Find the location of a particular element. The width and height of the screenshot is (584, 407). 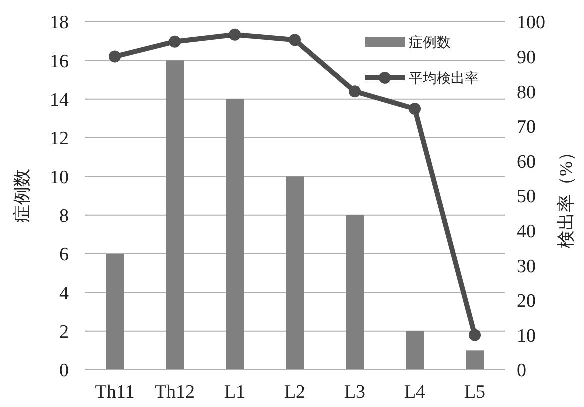

y2-tick-label: 90 is located at coordinates (526, 57).